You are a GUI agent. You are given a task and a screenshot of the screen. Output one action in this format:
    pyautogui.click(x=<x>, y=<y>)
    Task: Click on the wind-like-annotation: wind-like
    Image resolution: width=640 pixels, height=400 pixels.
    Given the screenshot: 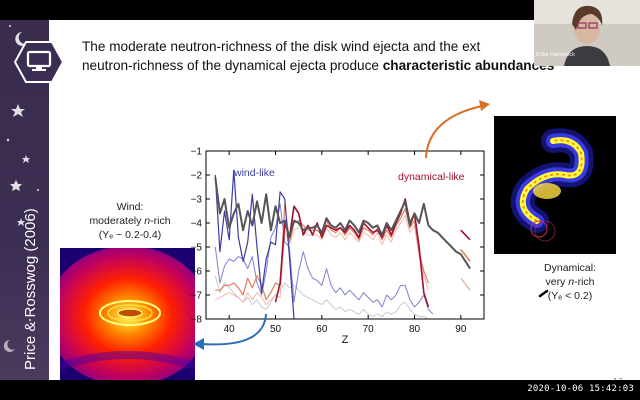 What is the action you would take?
    pyautogui.click(x=254, y=173)
    